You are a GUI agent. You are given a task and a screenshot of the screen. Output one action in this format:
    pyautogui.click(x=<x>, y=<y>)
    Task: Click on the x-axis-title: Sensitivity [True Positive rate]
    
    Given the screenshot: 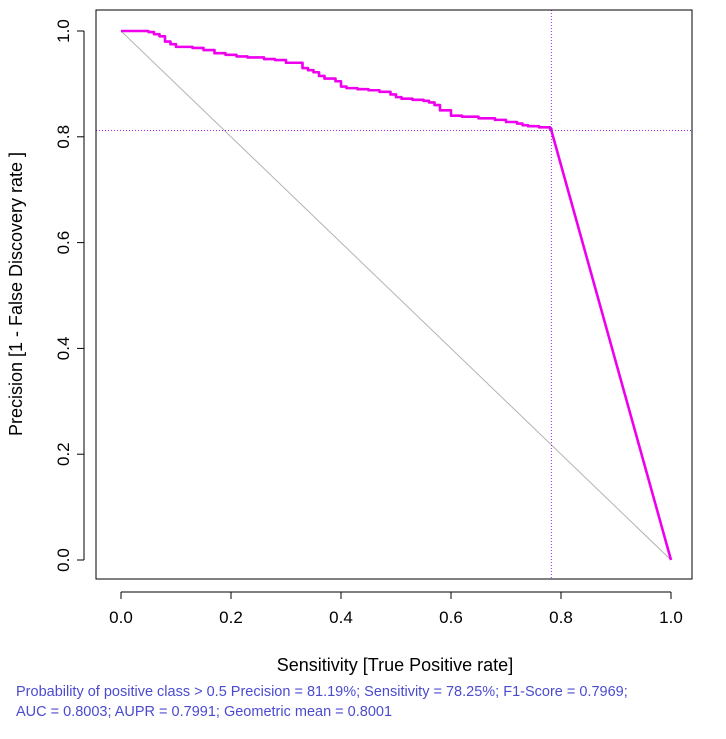 What is the action you would take?
    pyautogui.click(x=395, y=665)
    